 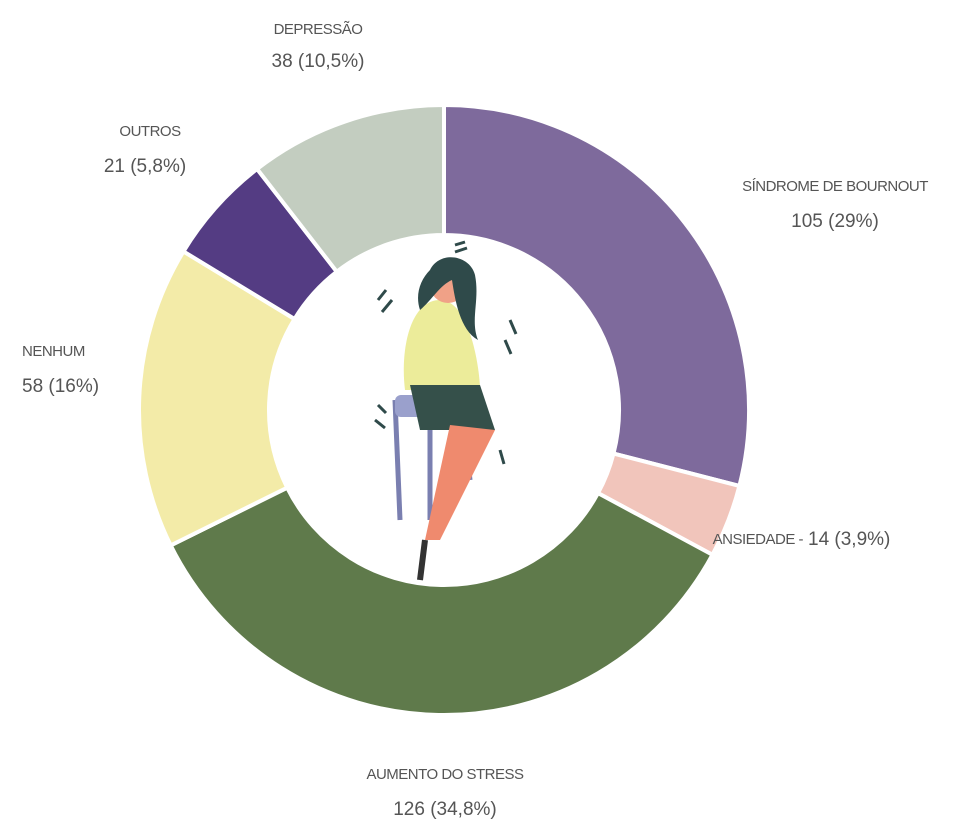 What do you see at coordinates (145, 166) in the screenshot?
I see `value-label: 21 (5,8%)` at bounding box center [145, 166].